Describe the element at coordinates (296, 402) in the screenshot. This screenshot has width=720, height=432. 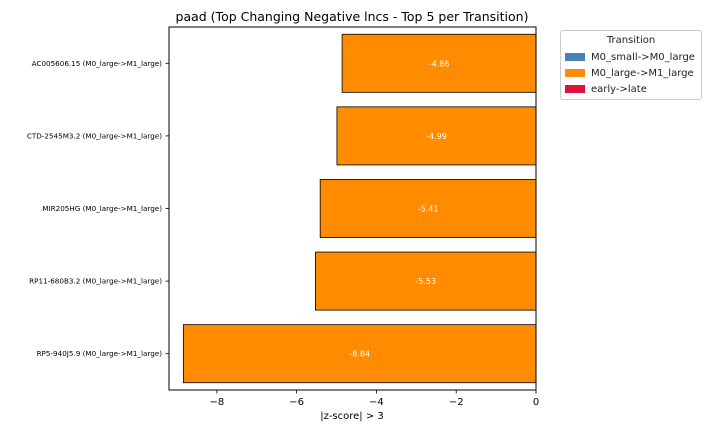
I see `x-tick-label: −6` at that location.